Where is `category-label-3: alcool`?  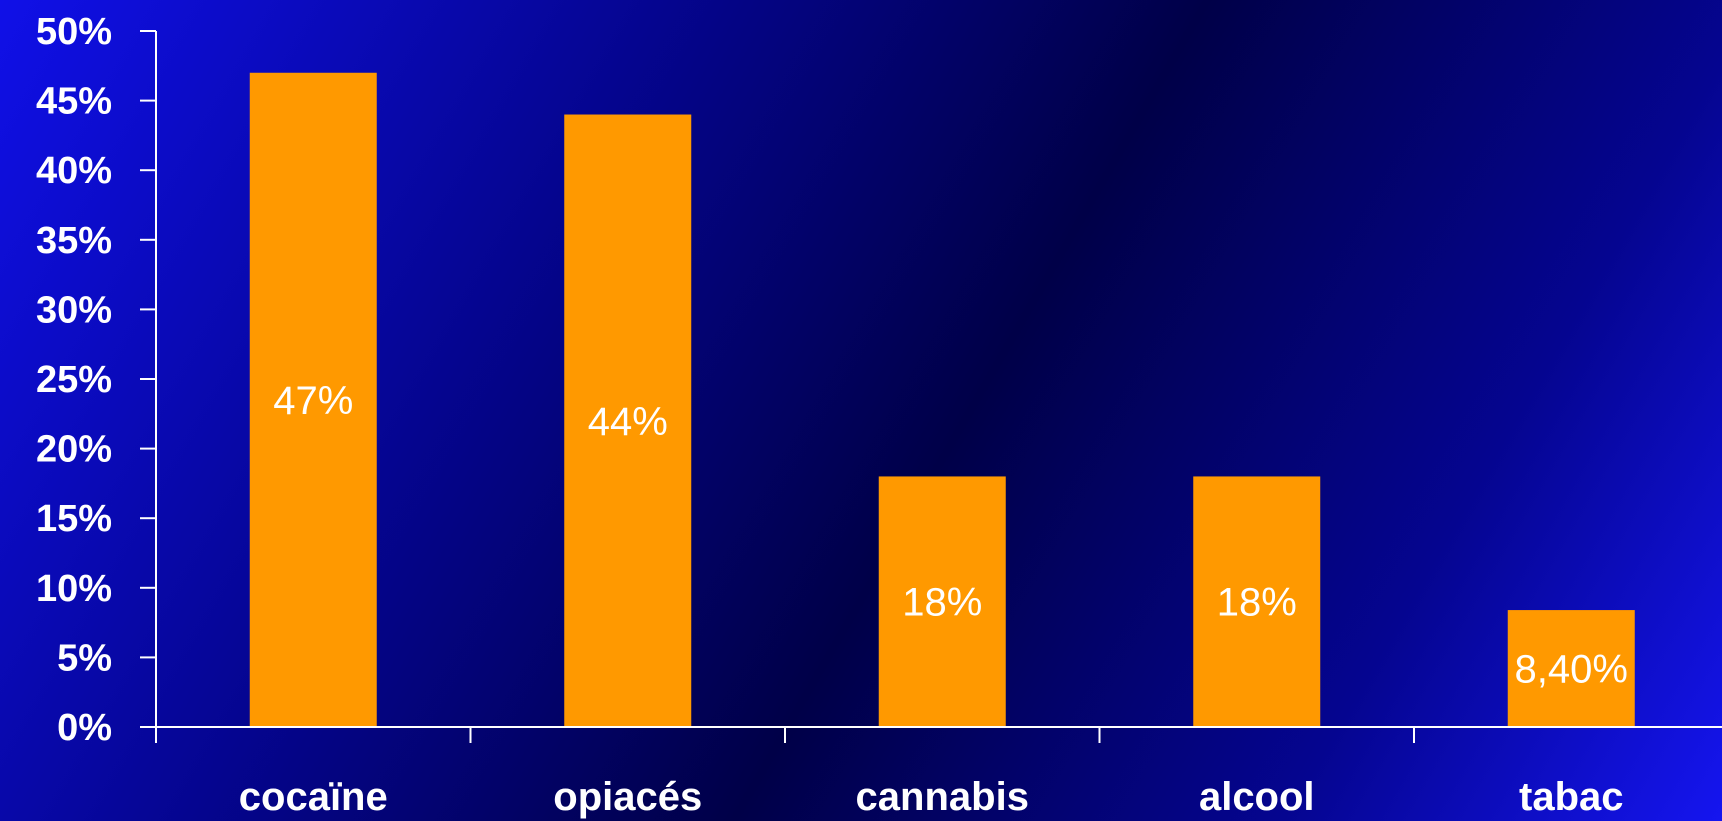
category-label-3: alcool is located at coordinates (1257, 797).